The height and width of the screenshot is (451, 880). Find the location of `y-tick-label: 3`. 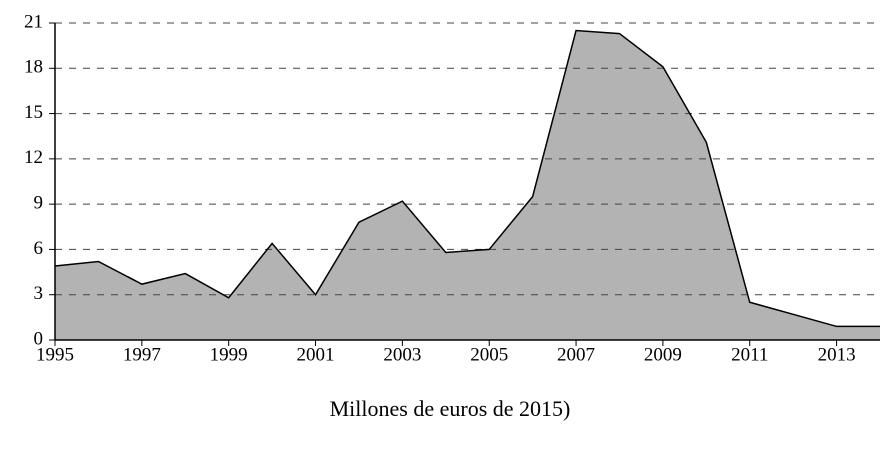

y-tick-label: 3 is located at coordinates (39, 293).